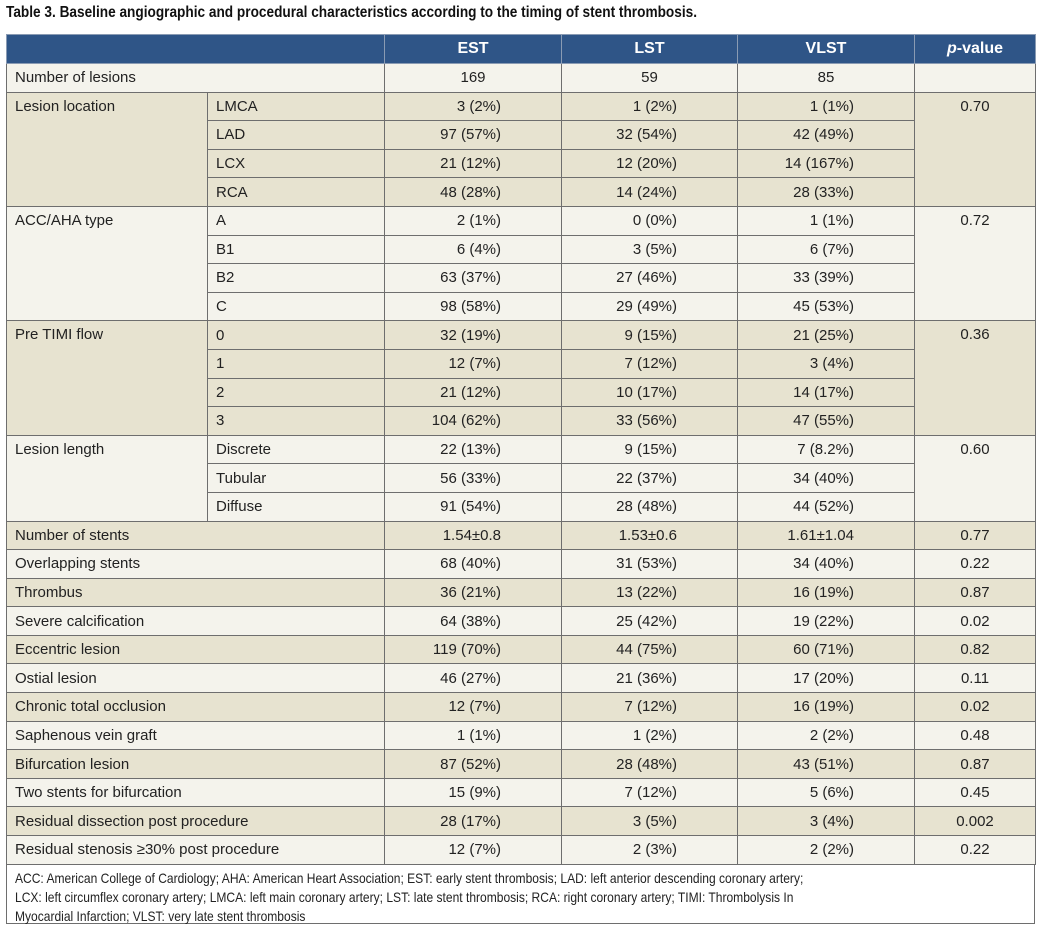 This screenshot has height=931, width=1045. I want to click on cell-vlst: 2 (2%), so click(826, 850).